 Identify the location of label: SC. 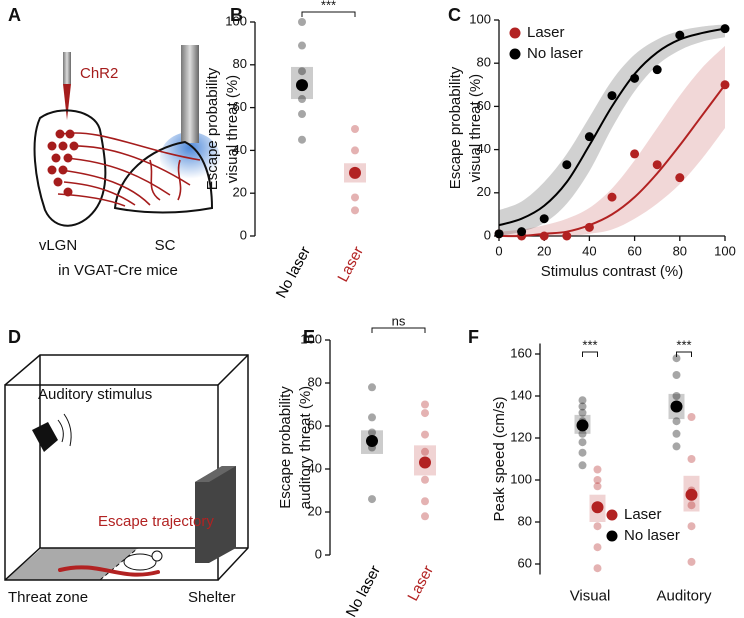
(165, 245).